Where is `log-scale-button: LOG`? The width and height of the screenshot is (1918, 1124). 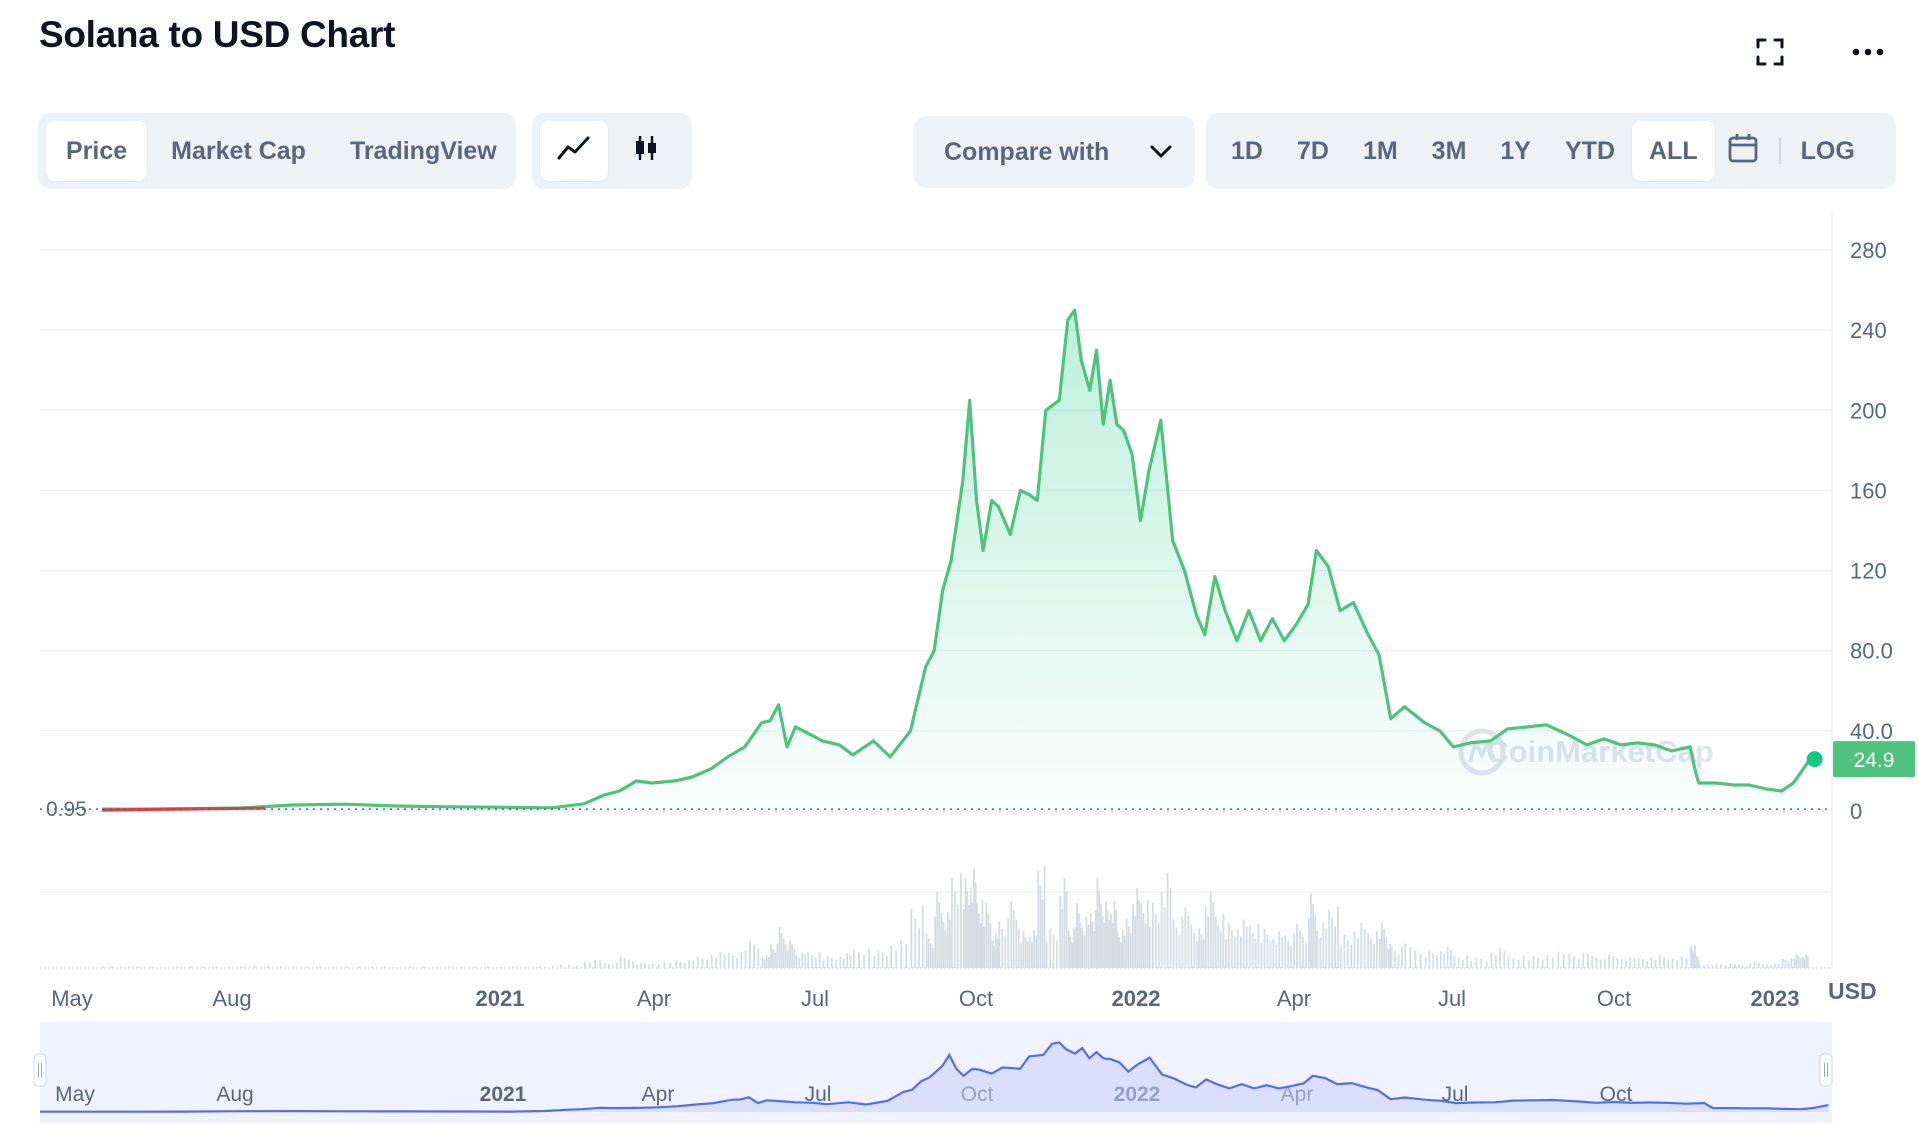 log-scale-button: LOG is located at coordinates (1827, 150).